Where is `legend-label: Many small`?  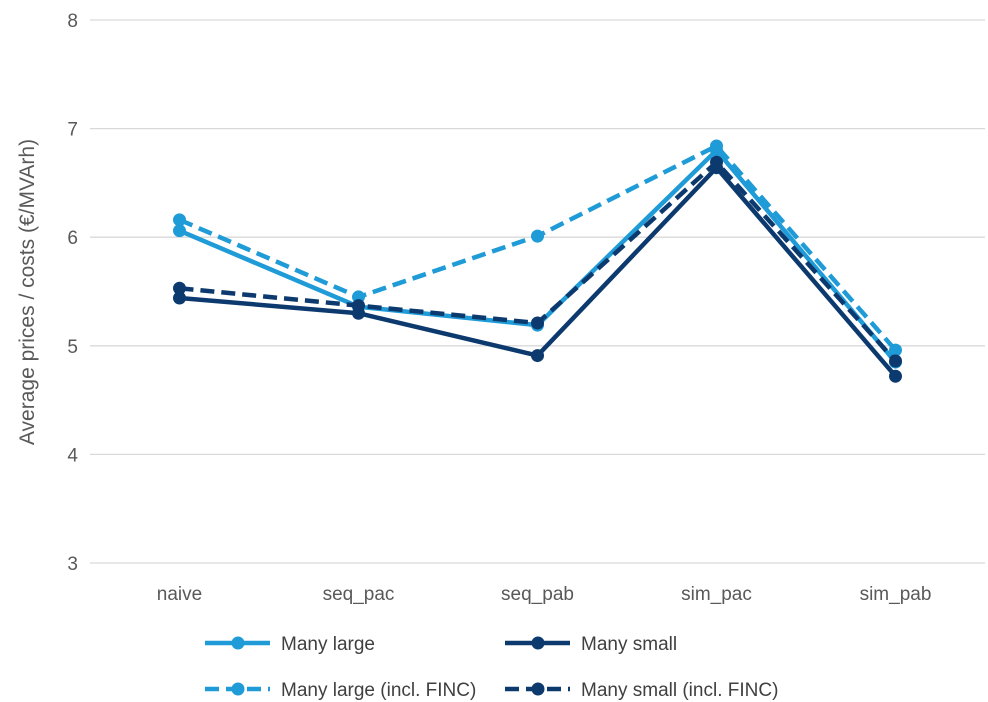 legend-label: Many small is located at coordinates (629, 644).